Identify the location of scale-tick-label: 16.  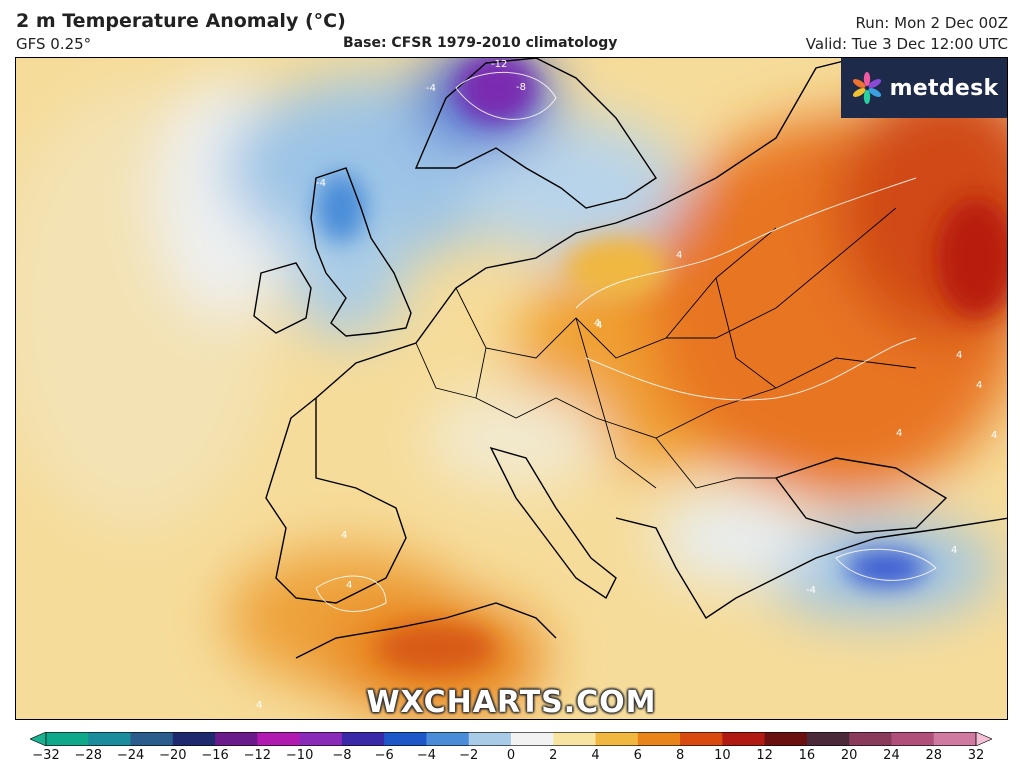
(807, 755).